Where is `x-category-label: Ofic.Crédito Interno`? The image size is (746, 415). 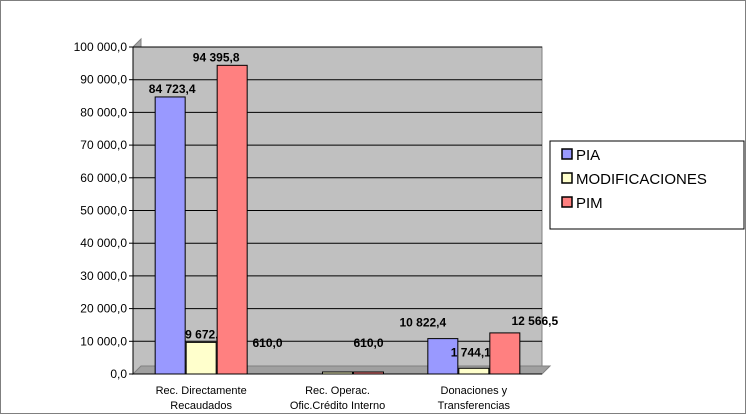
x-category-label: Ofic.Crédito Interno is located at coordinates (337, 406).